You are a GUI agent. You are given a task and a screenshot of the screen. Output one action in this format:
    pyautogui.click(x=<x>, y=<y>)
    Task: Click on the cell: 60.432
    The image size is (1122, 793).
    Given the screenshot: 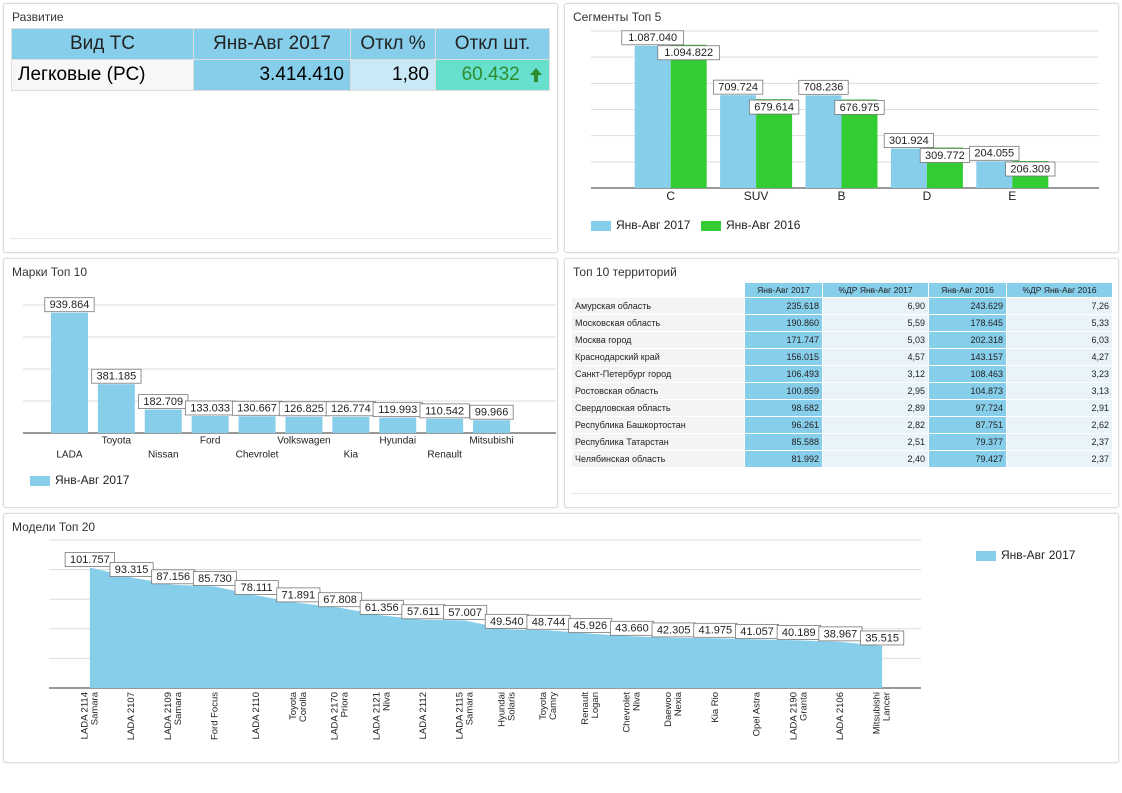 What is the action you would take?
    pyautogui.click(x=492, y=75)
    